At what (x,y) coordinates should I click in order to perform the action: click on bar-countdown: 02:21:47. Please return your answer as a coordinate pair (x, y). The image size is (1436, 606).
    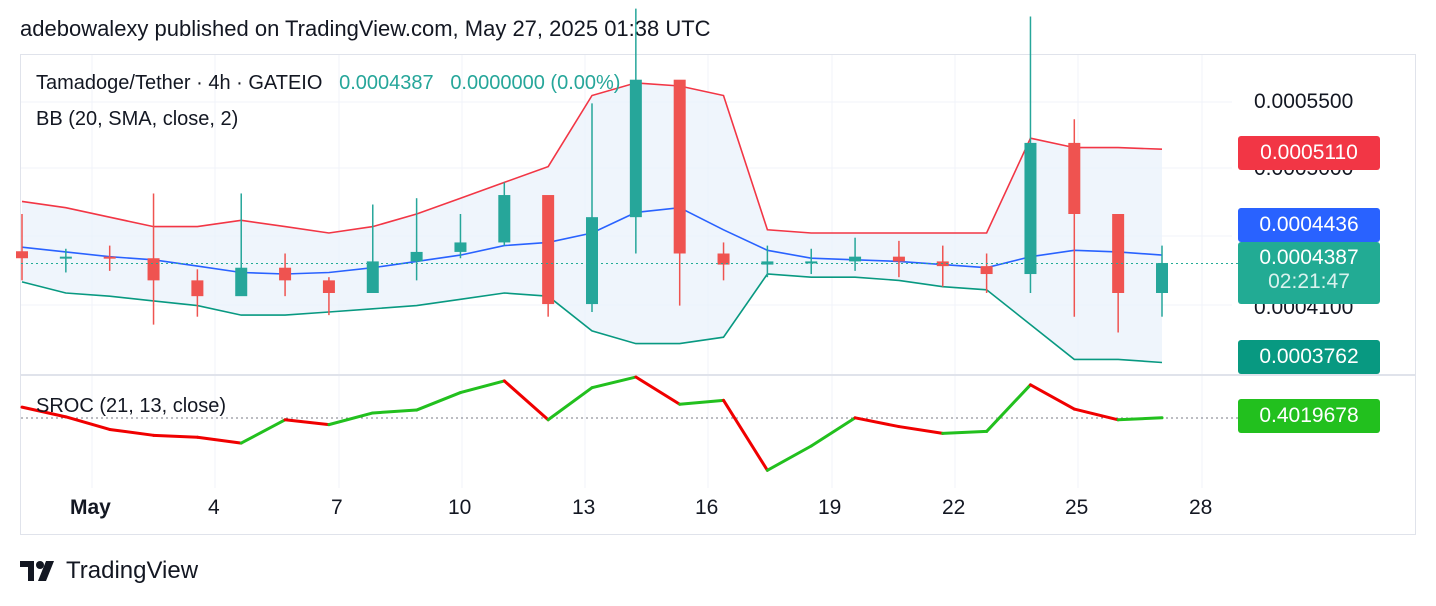
    Looking at the image, I should click on (1309, 281).